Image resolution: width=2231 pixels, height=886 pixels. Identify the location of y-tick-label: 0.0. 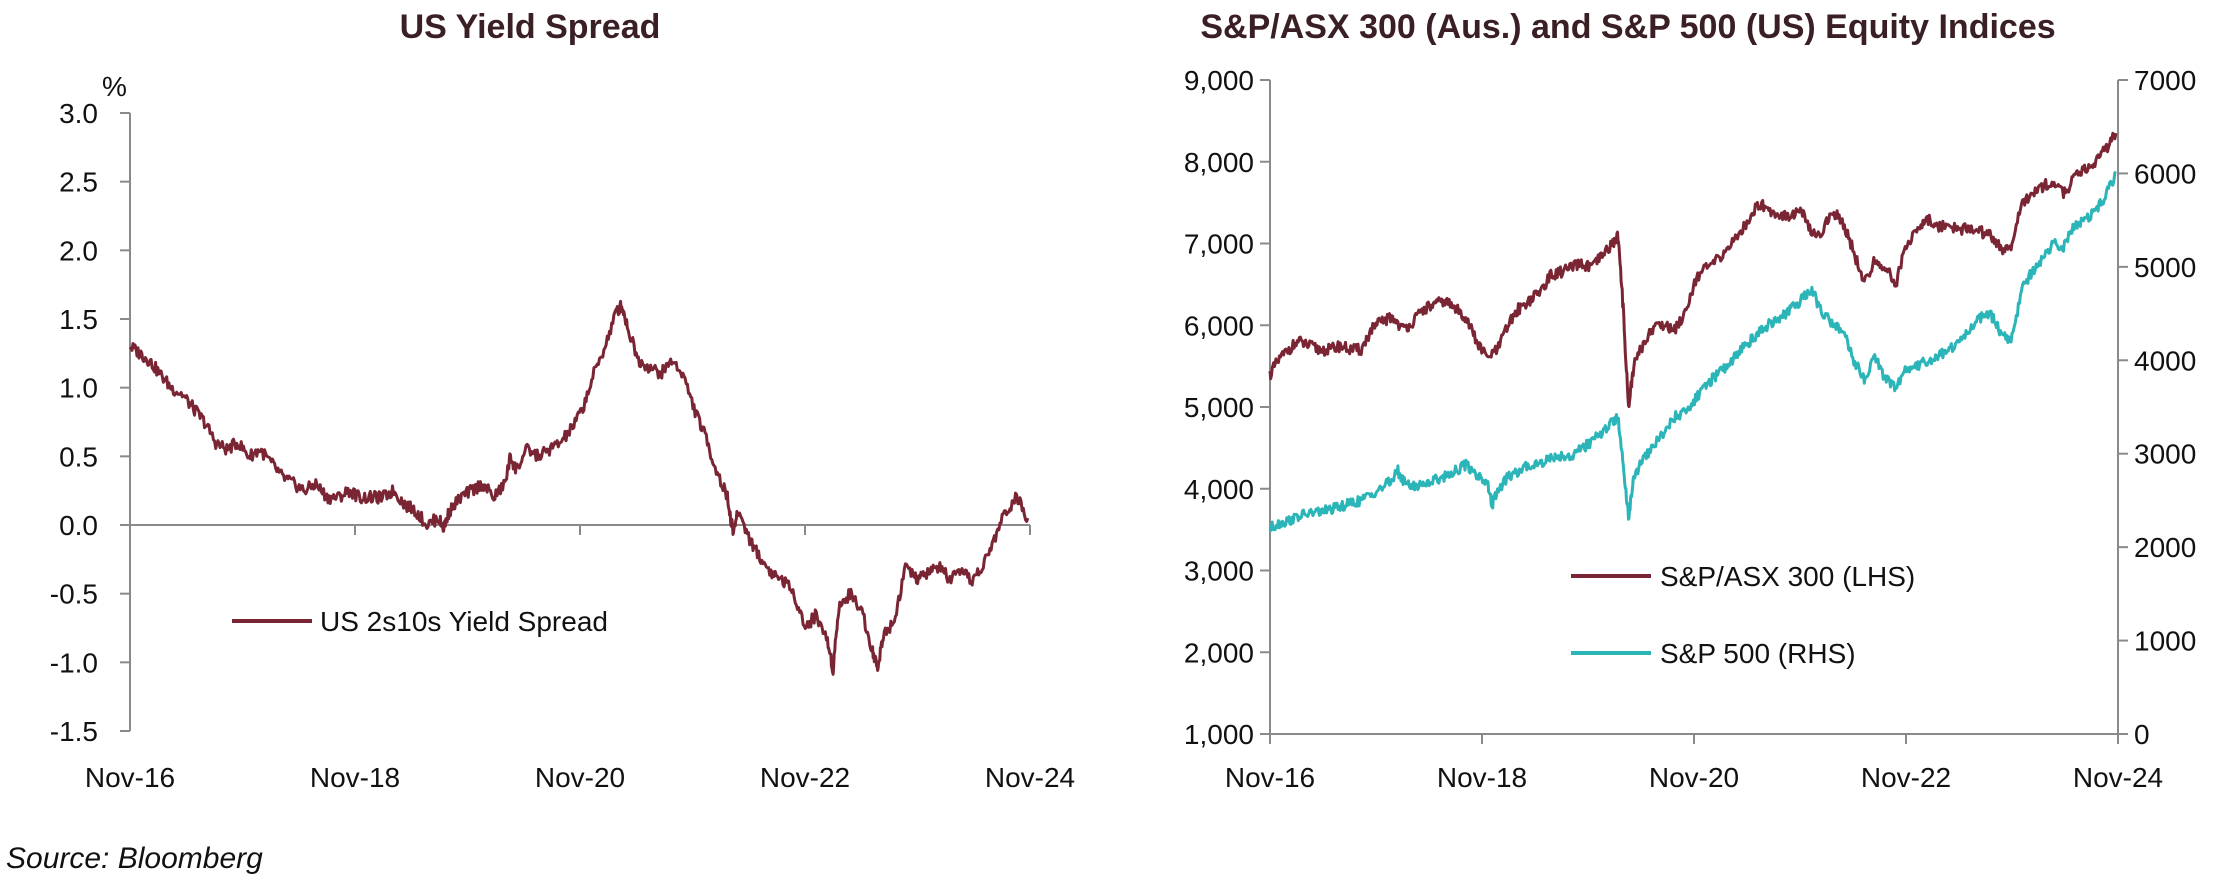
(78, 525).